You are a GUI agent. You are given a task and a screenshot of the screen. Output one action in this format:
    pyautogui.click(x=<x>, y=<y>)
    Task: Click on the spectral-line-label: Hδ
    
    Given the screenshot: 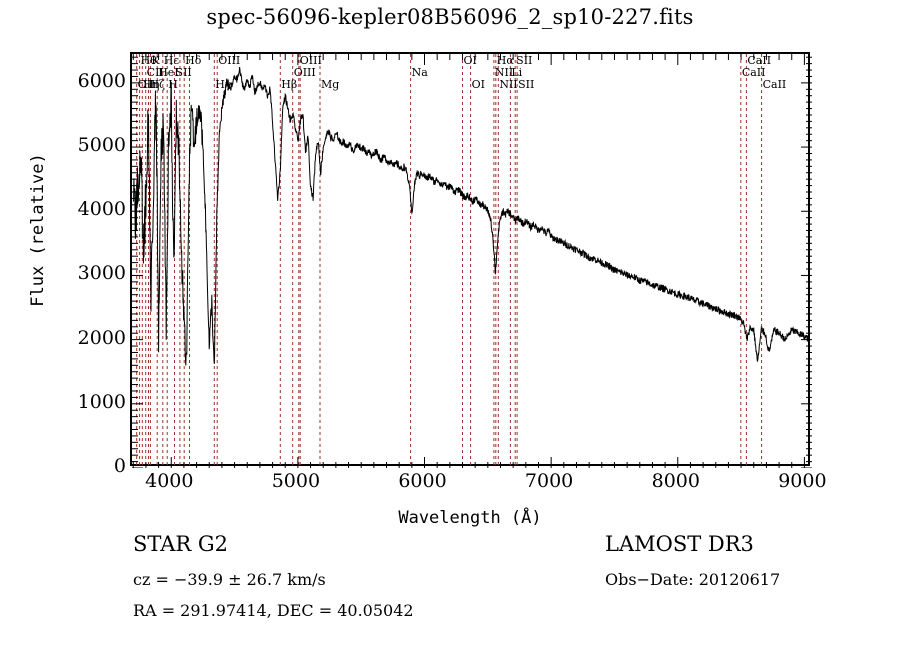 What is the action you would take?
    pyautogui.click(x=193, y=60)
    